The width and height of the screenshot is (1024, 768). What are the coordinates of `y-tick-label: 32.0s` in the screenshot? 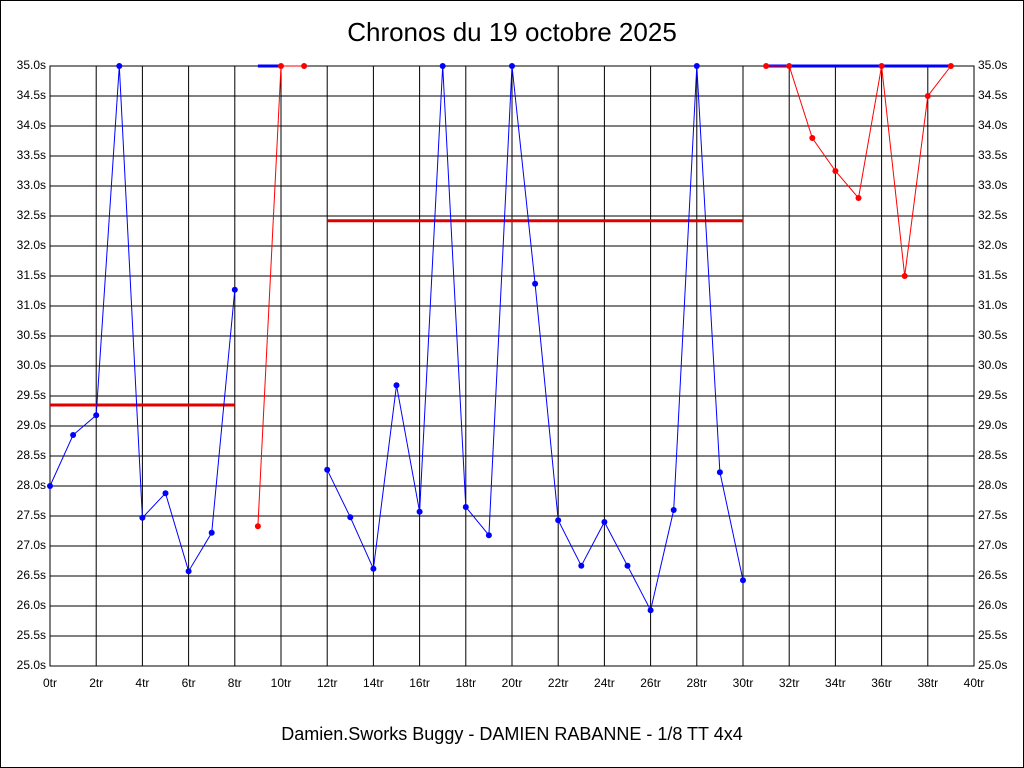 It's located at (31, 245).